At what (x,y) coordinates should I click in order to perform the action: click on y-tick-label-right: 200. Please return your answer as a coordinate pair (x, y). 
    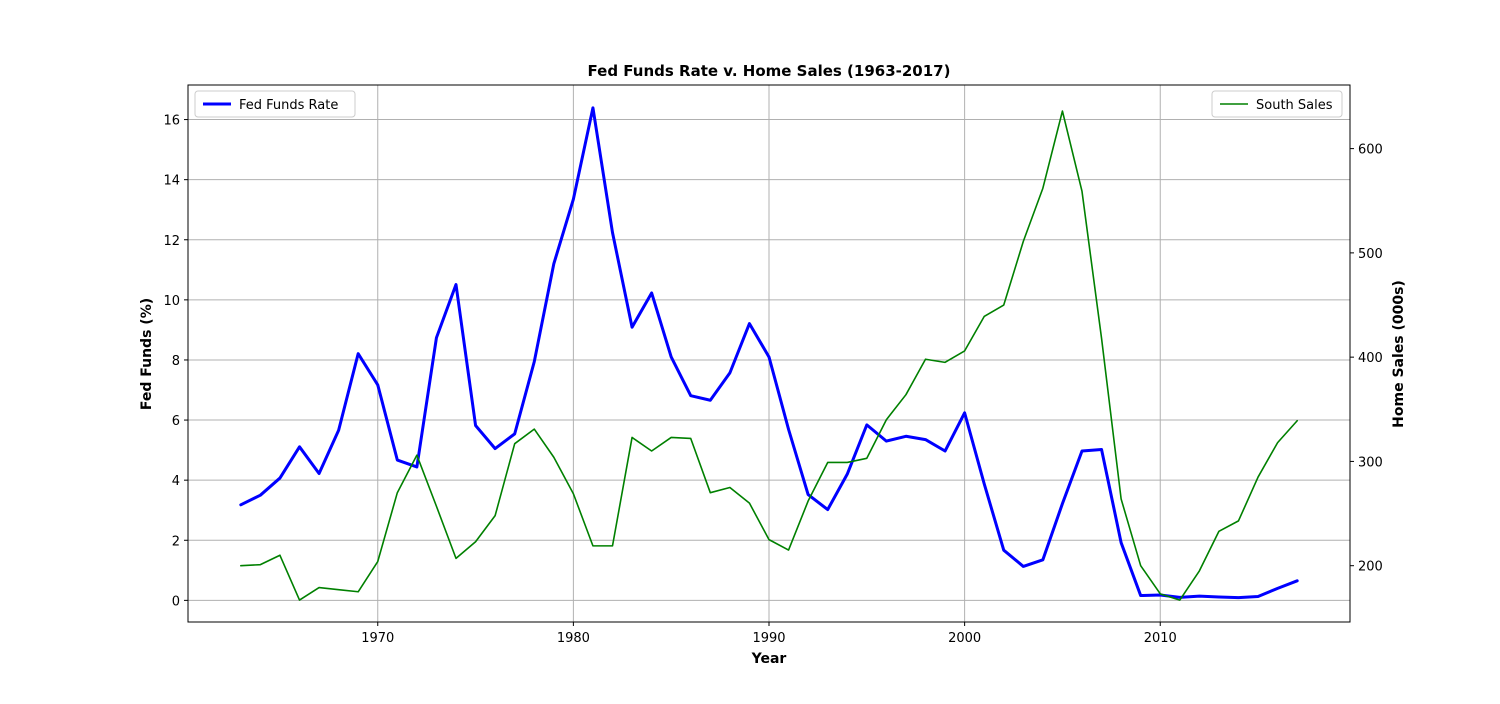
    Looking at the image, I should click on (1370, 567).